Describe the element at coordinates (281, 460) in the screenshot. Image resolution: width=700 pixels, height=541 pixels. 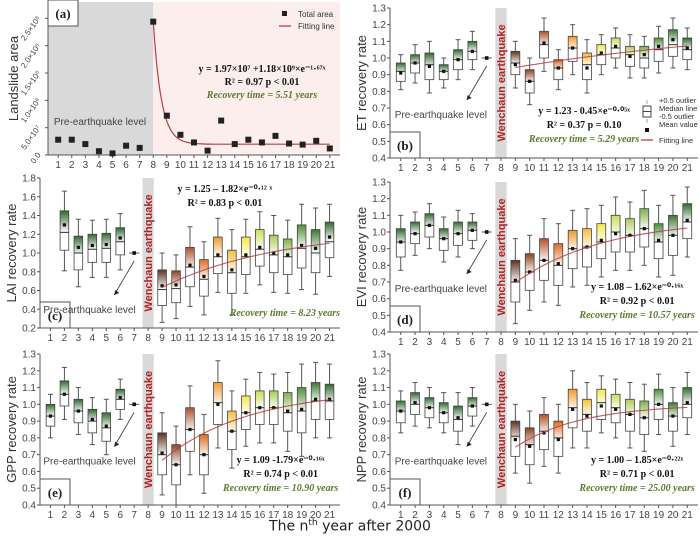
I see `fit-equation: y = 1.09 -1.79×e⁻⁰·¹⁶ˣ` at that location.